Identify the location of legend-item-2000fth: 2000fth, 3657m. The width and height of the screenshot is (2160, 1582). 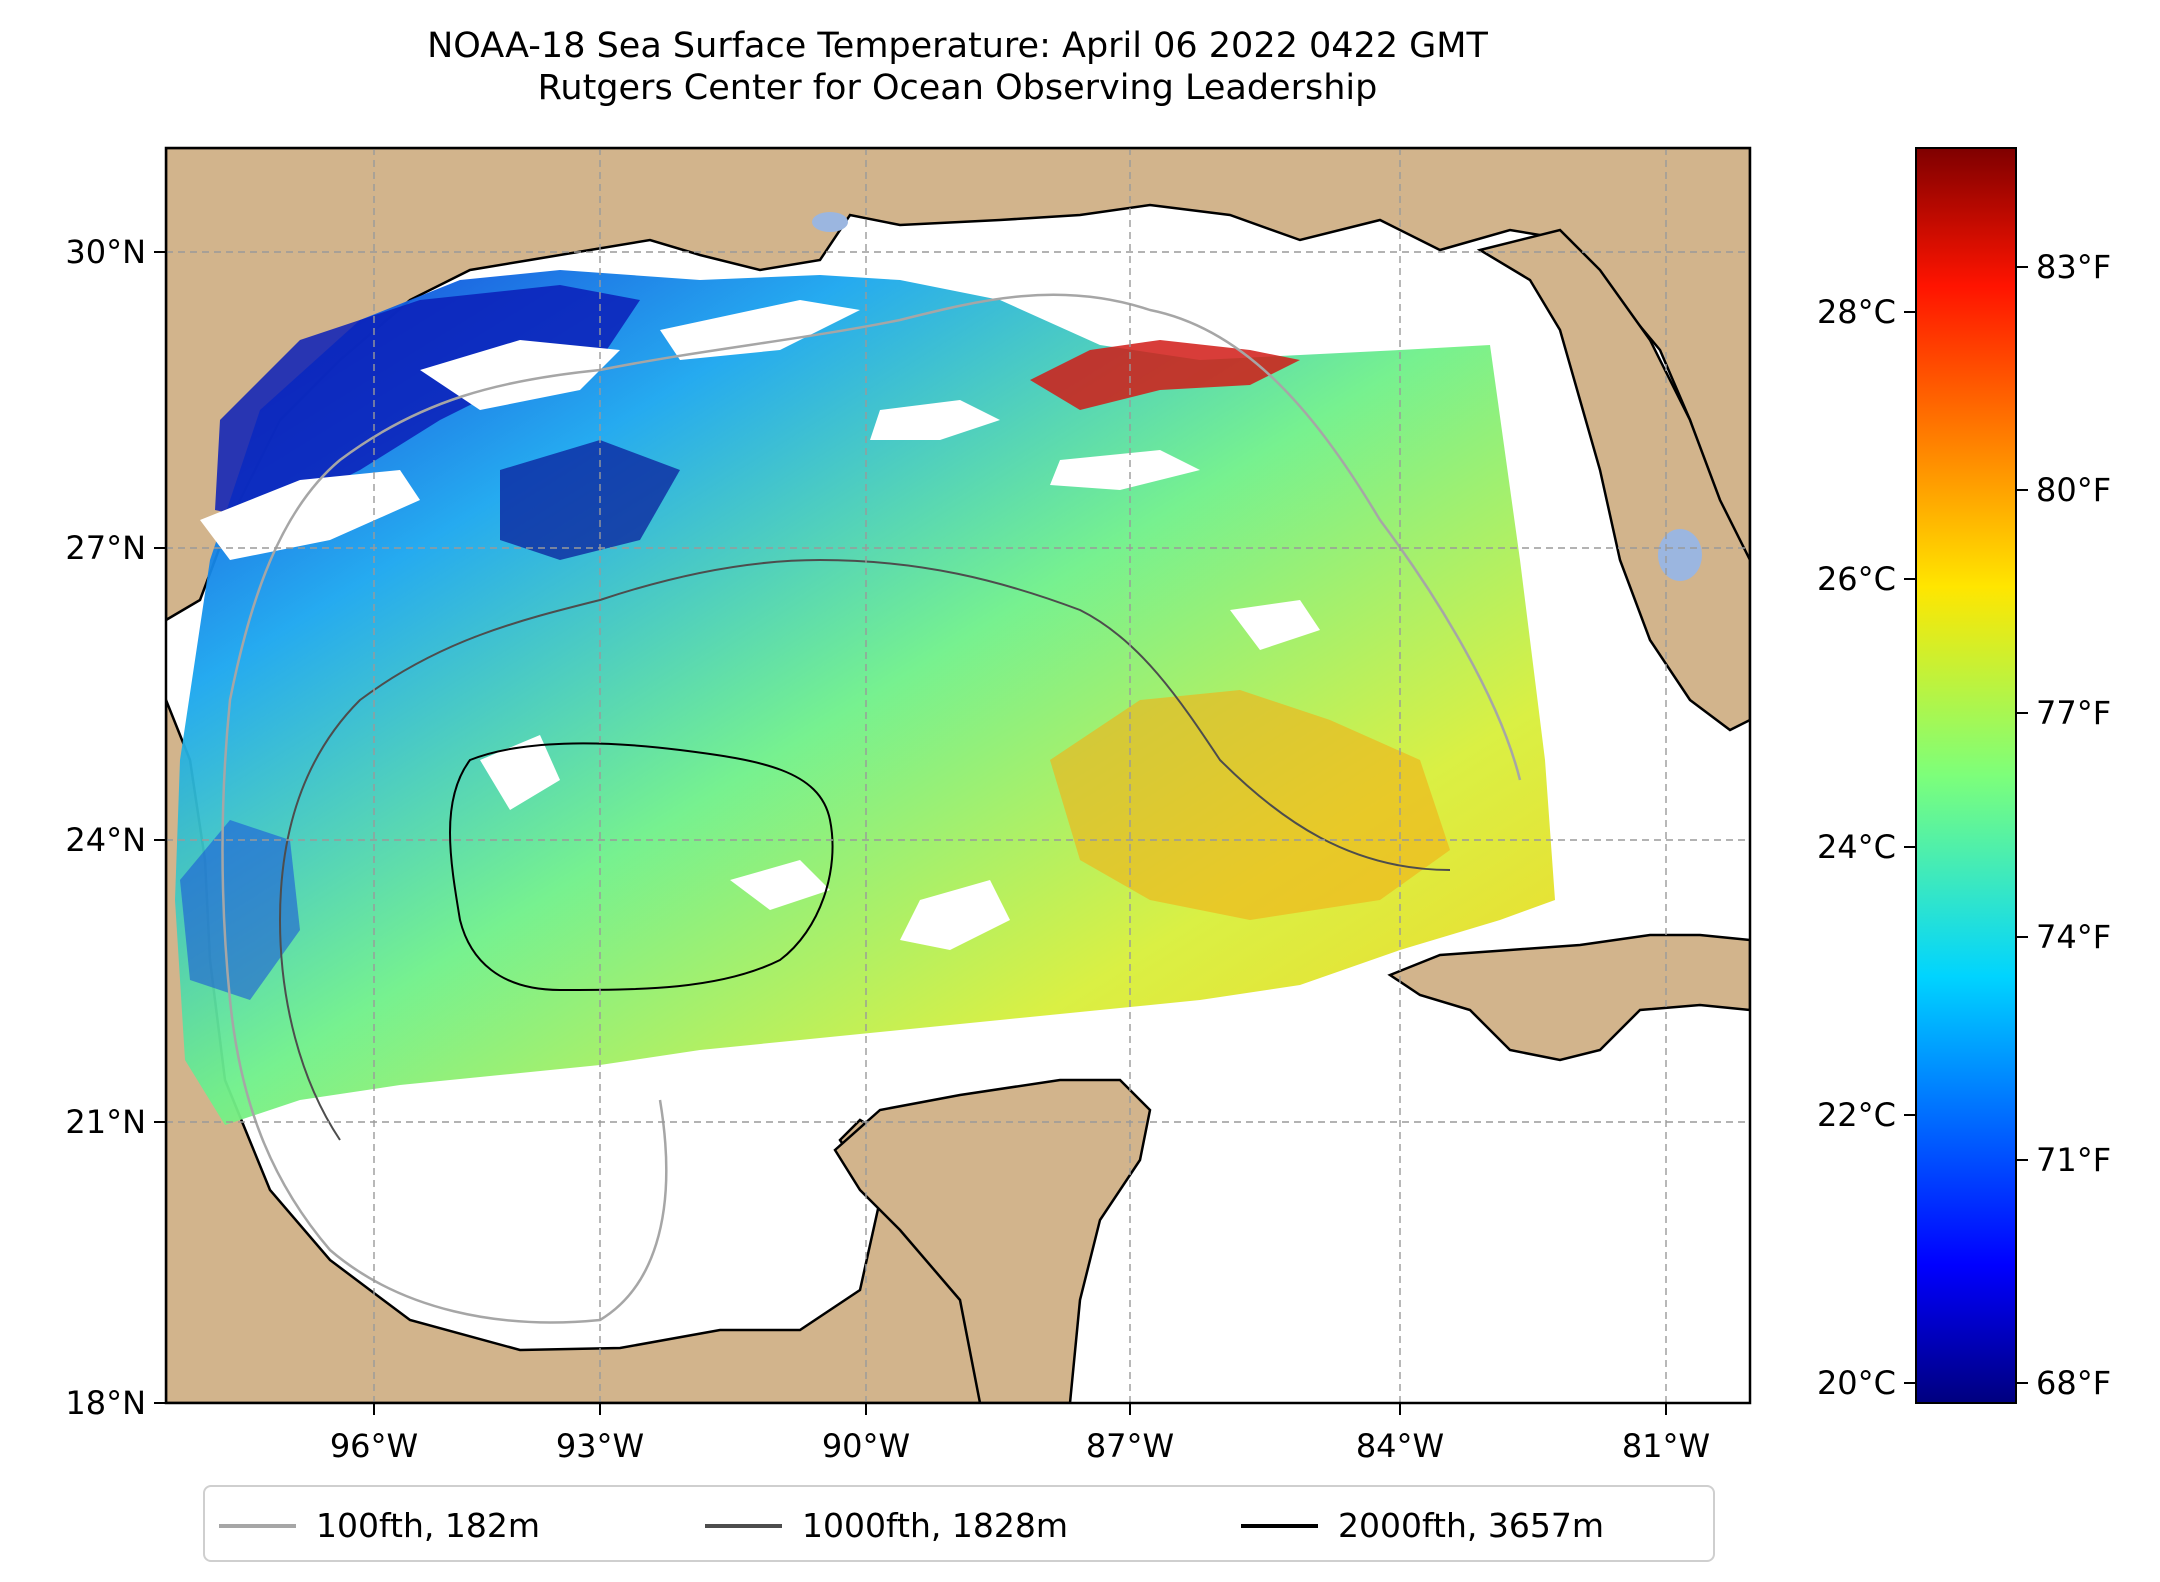
(1422, 1525).